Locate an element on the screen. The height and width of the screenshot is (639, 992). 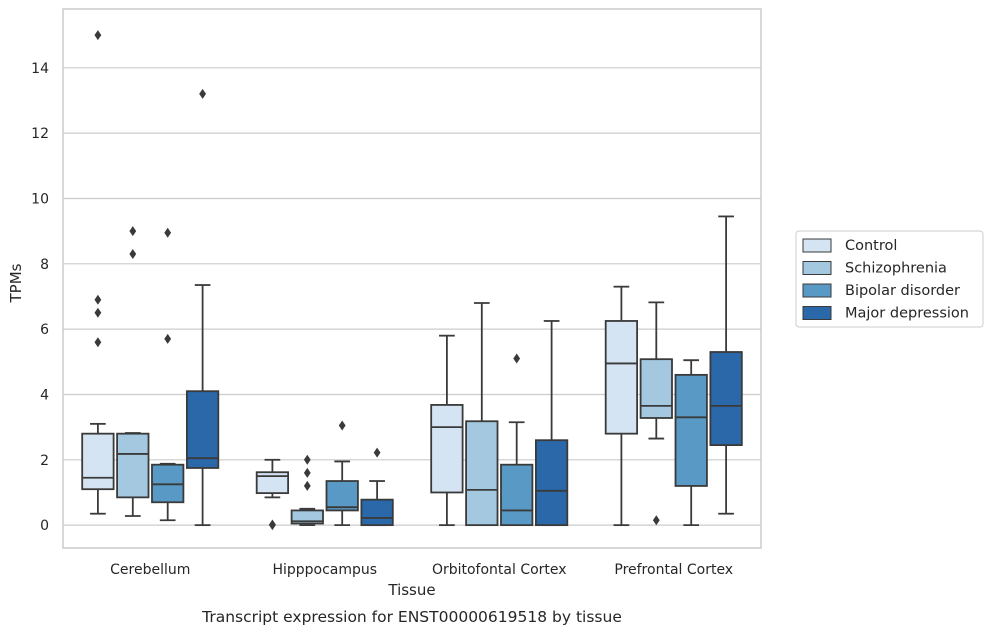
legend-frame is located at coordinates (889, 279).